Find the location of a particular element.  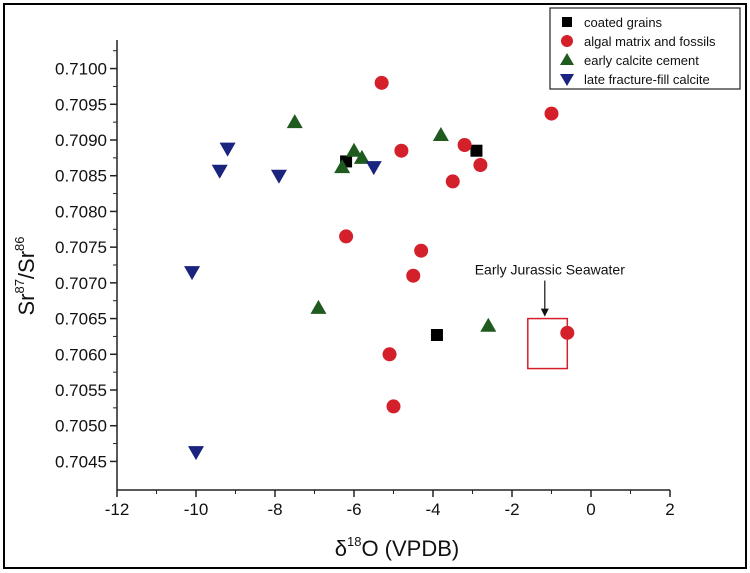

legend-box is located at coordinates (645, 48).